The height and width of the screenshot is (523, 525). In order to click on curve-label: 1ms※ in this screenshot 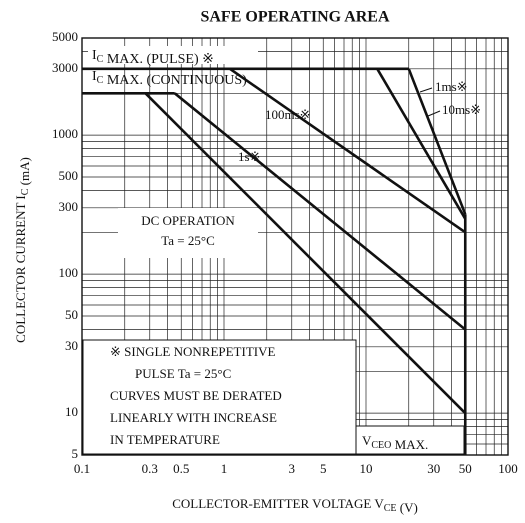, I will do `click(451, 86)`.